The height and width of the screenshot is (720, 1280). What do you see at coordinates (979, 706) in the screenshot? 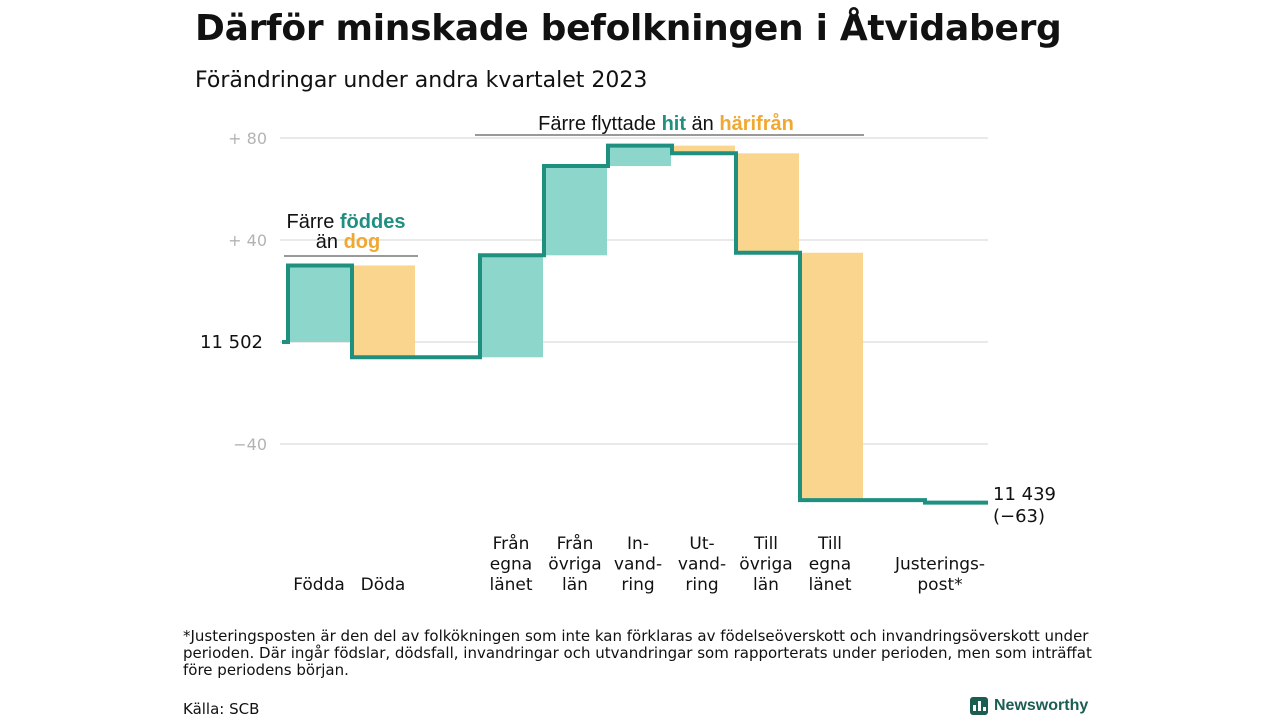
I see `bar-chart-icon` at bounding box center [979, 706].